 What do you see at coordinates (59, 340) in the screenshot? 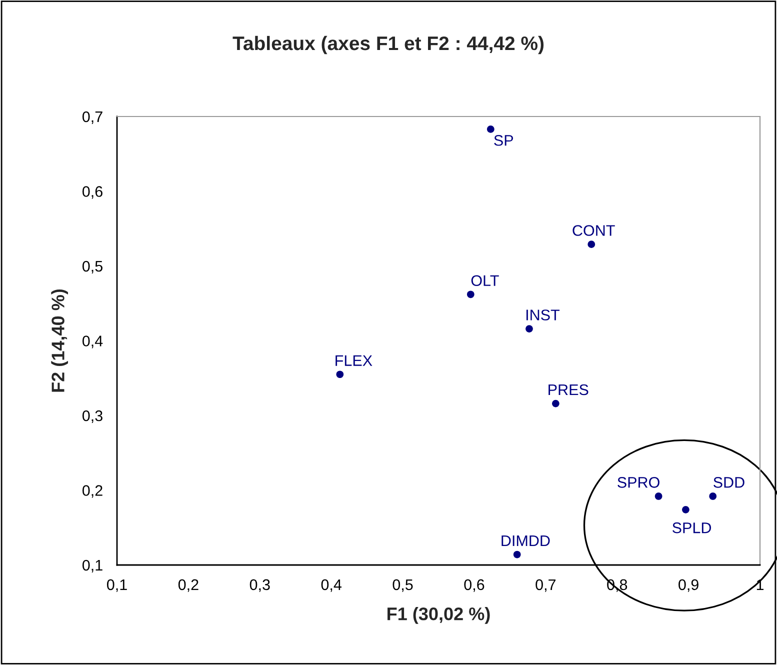
I see `y-axis-title: F2 (14,40 %)` at bounding box center [59, 340].